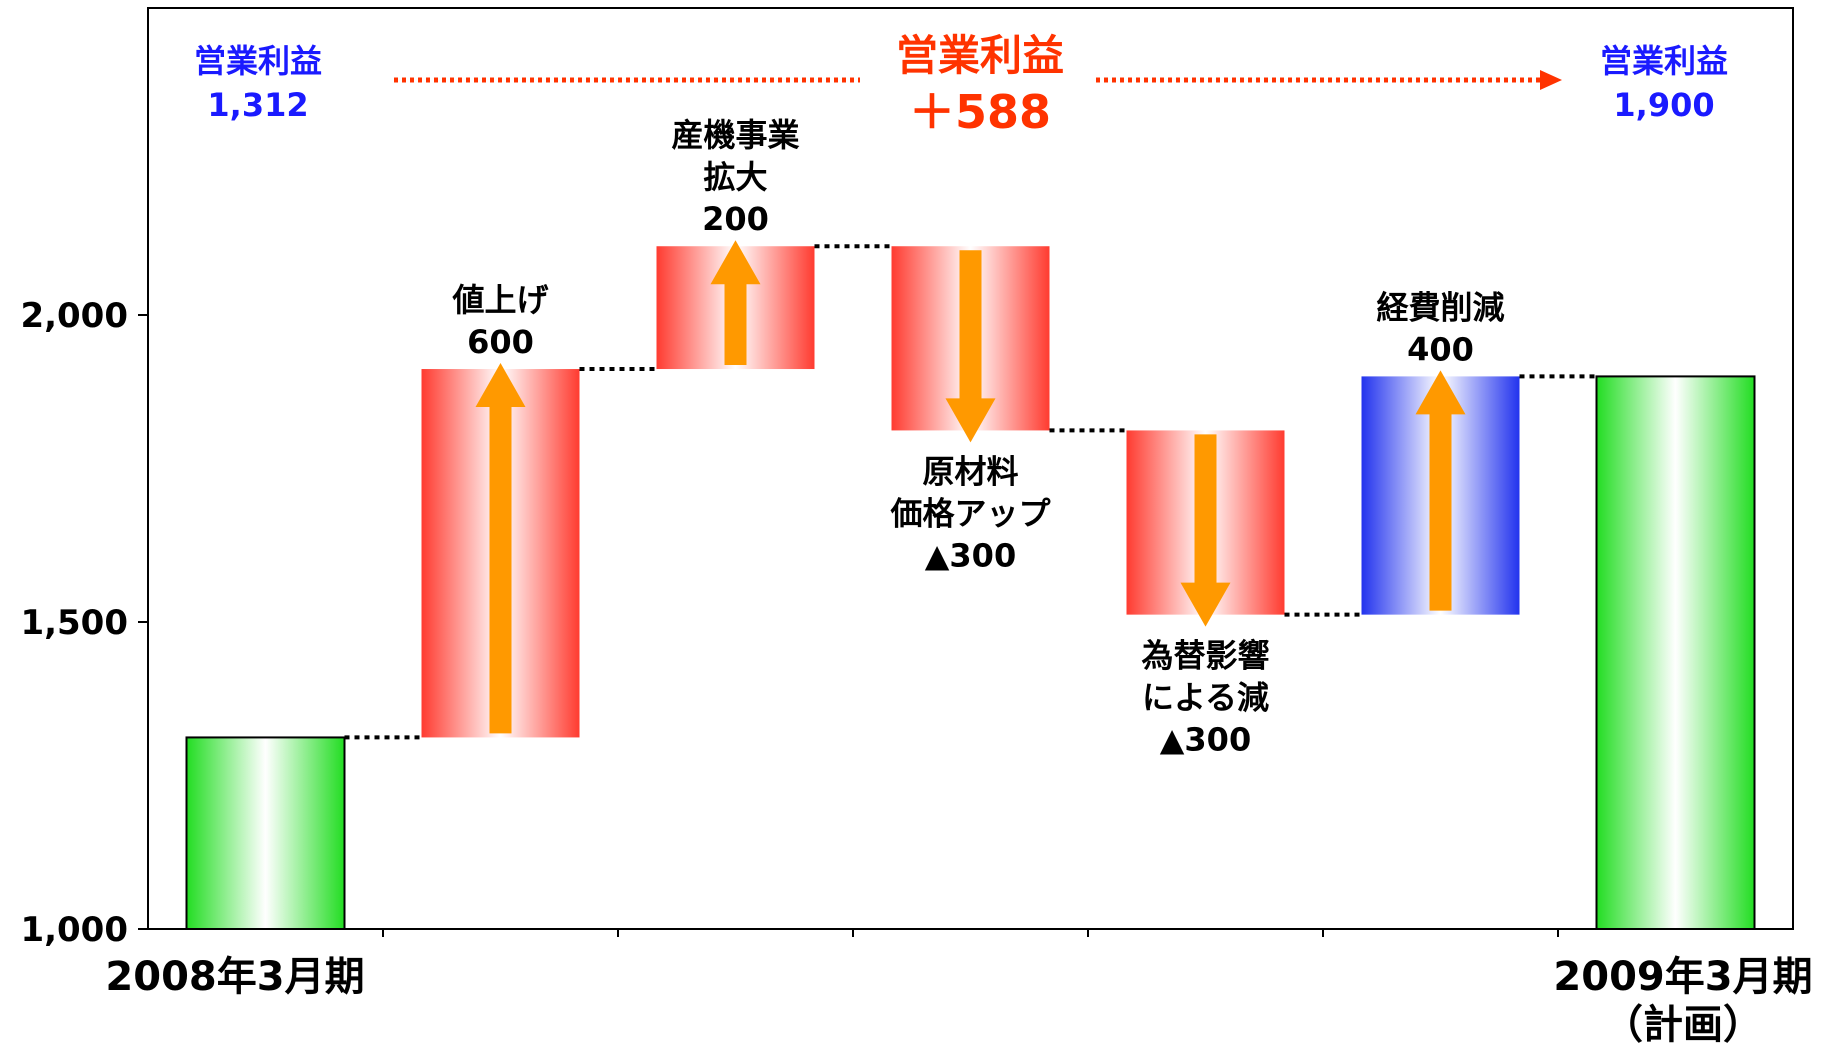 The height and width of the screenshot is (1056, 1827). I want to click on bar-label: 経費削減, so click(1440, 307).